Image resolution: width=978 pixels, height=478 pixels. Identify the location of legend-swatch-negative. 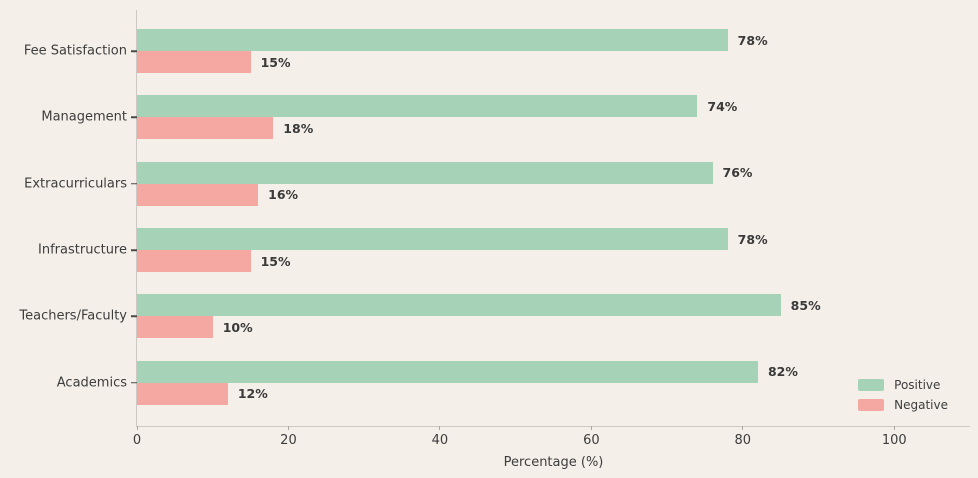
(871, 405).